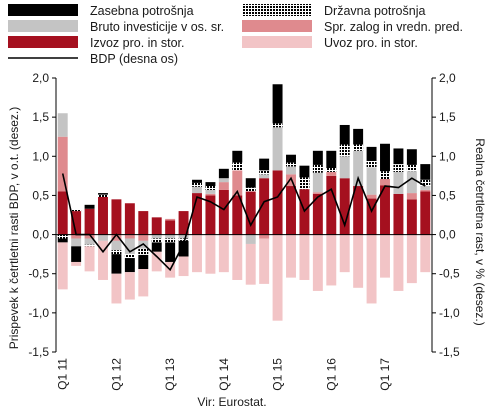 The height and width of the screenshot is (415, 490). Describe the element at coordinates (231, 402) in the screenshot. I see `source-note: Vir: Eurostat.` at that location.